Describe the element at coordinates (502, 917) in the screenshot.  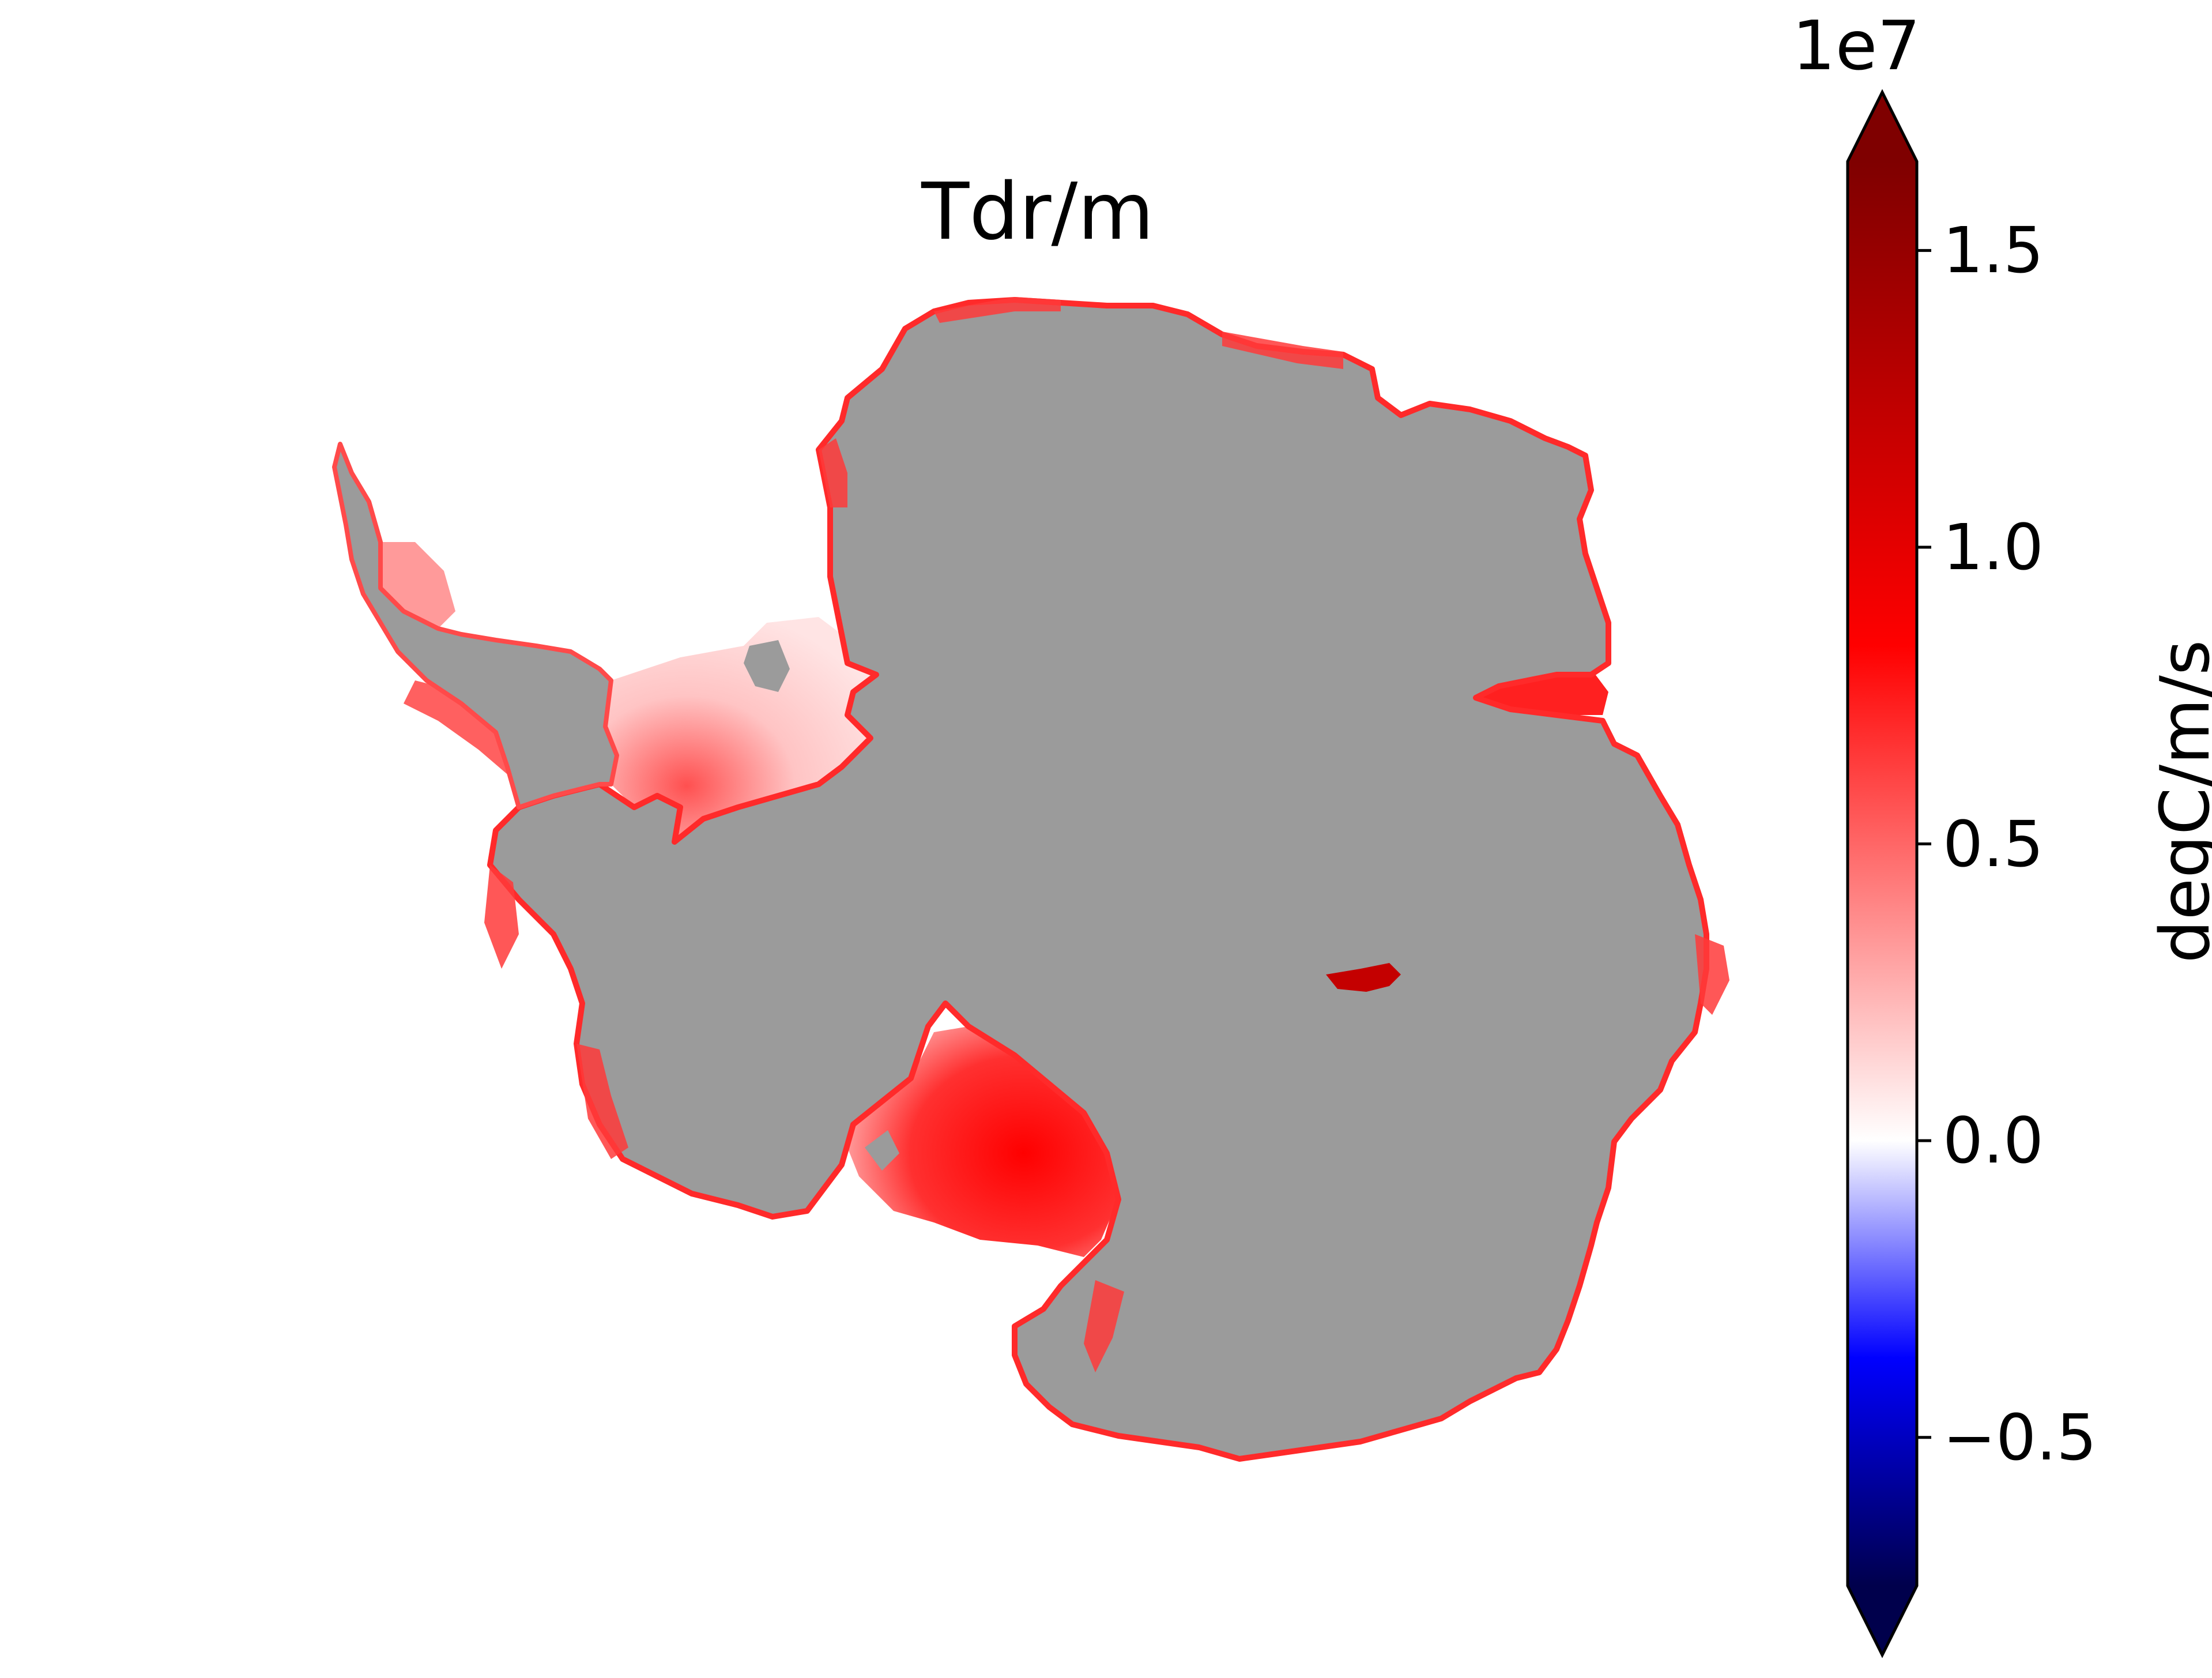
I see `fringe-amundsen` at that location.